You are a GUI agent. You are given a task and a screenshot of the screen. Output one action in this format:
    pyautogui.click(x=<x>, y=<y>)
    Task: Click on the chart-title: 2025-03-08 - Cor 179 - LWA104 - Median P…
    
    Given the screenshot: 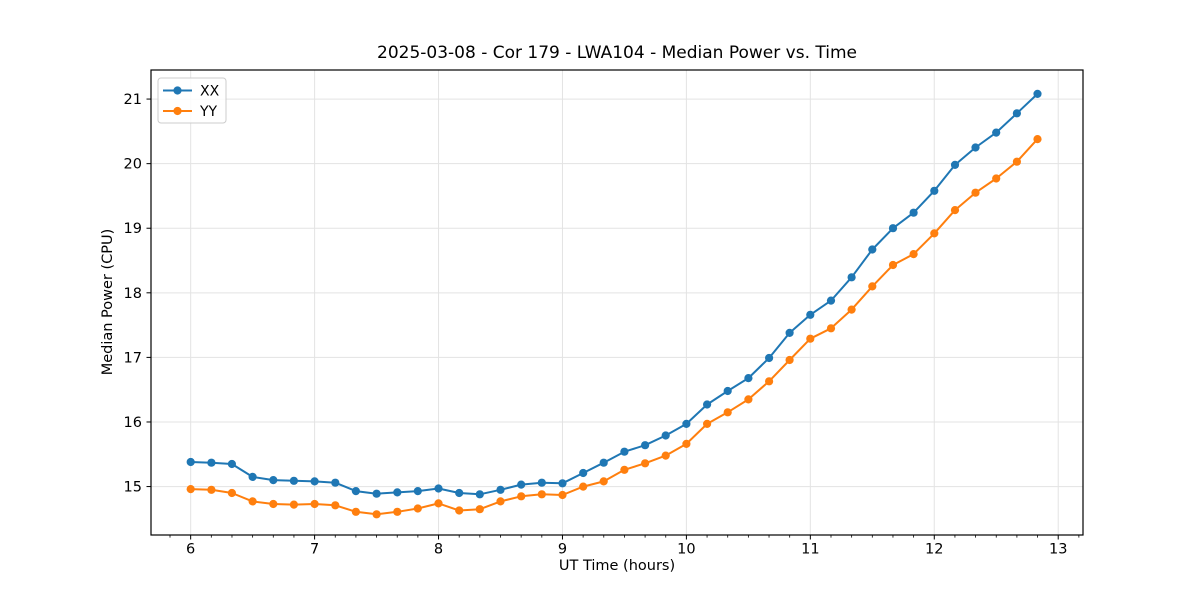 What is the action you would take?
    pyautogui.click(x=617, y=53)
    